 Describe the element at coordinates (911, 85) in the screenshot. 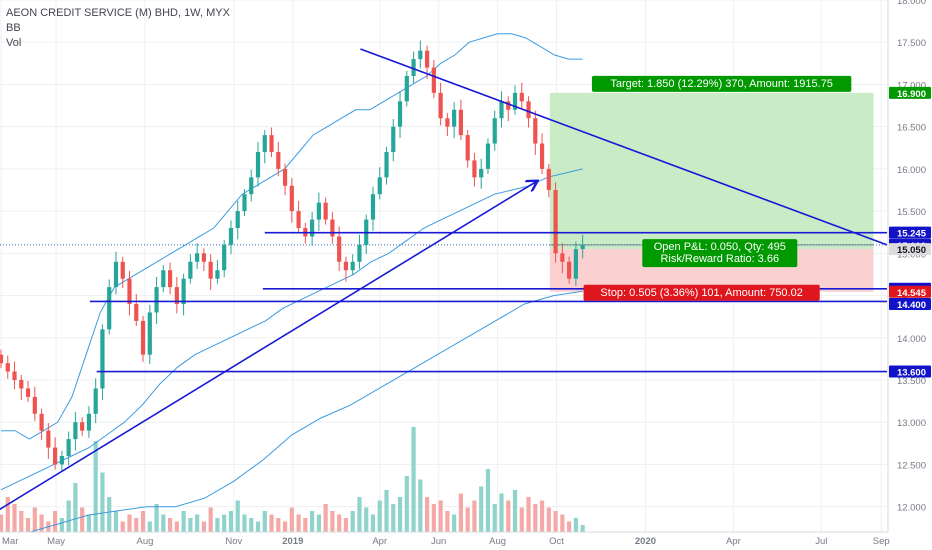

I see `price-tick-label: 17.000` at that location.